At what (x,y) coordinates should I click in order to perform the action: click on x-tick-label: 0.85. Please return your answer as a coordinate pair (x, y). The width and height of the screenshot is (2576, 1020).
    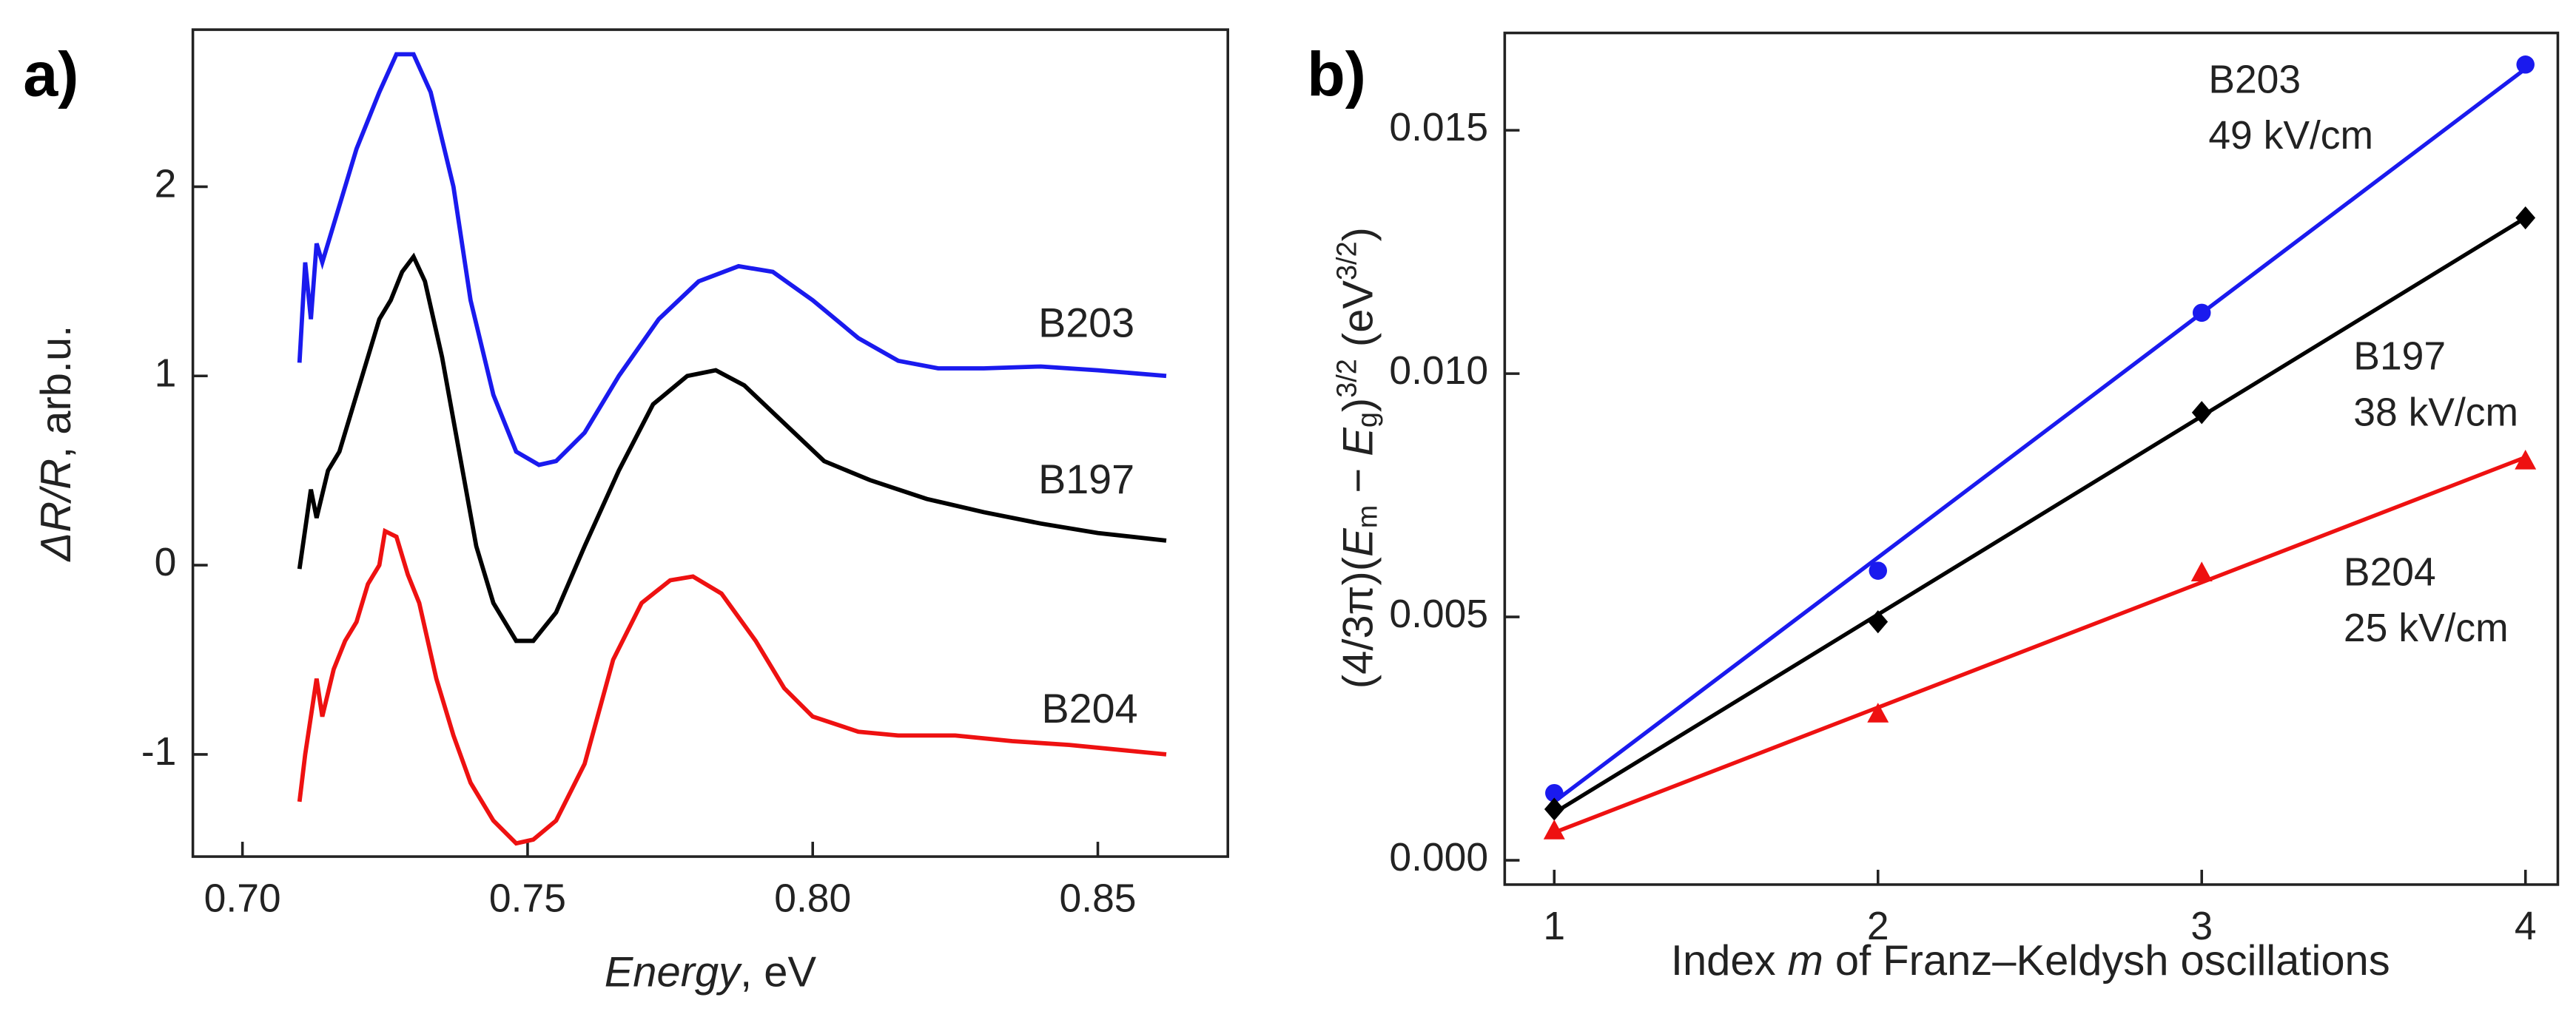
    Looking at the image, I should click on (1098, 899).